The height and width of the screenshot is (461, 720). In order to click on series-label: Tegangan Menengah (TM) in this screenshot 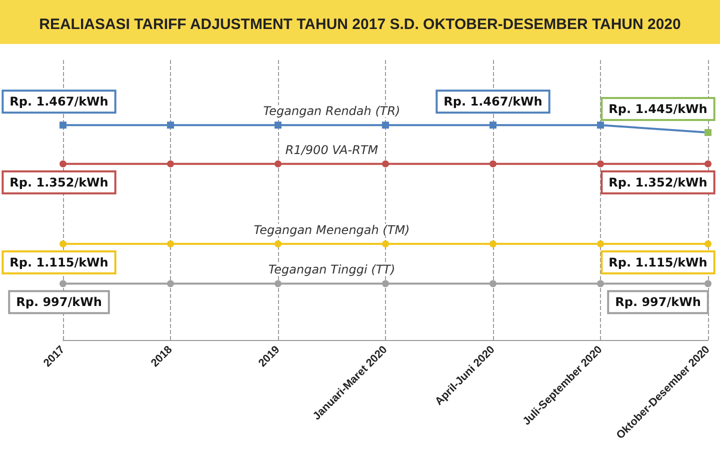, I will do `click(332, 229)`.